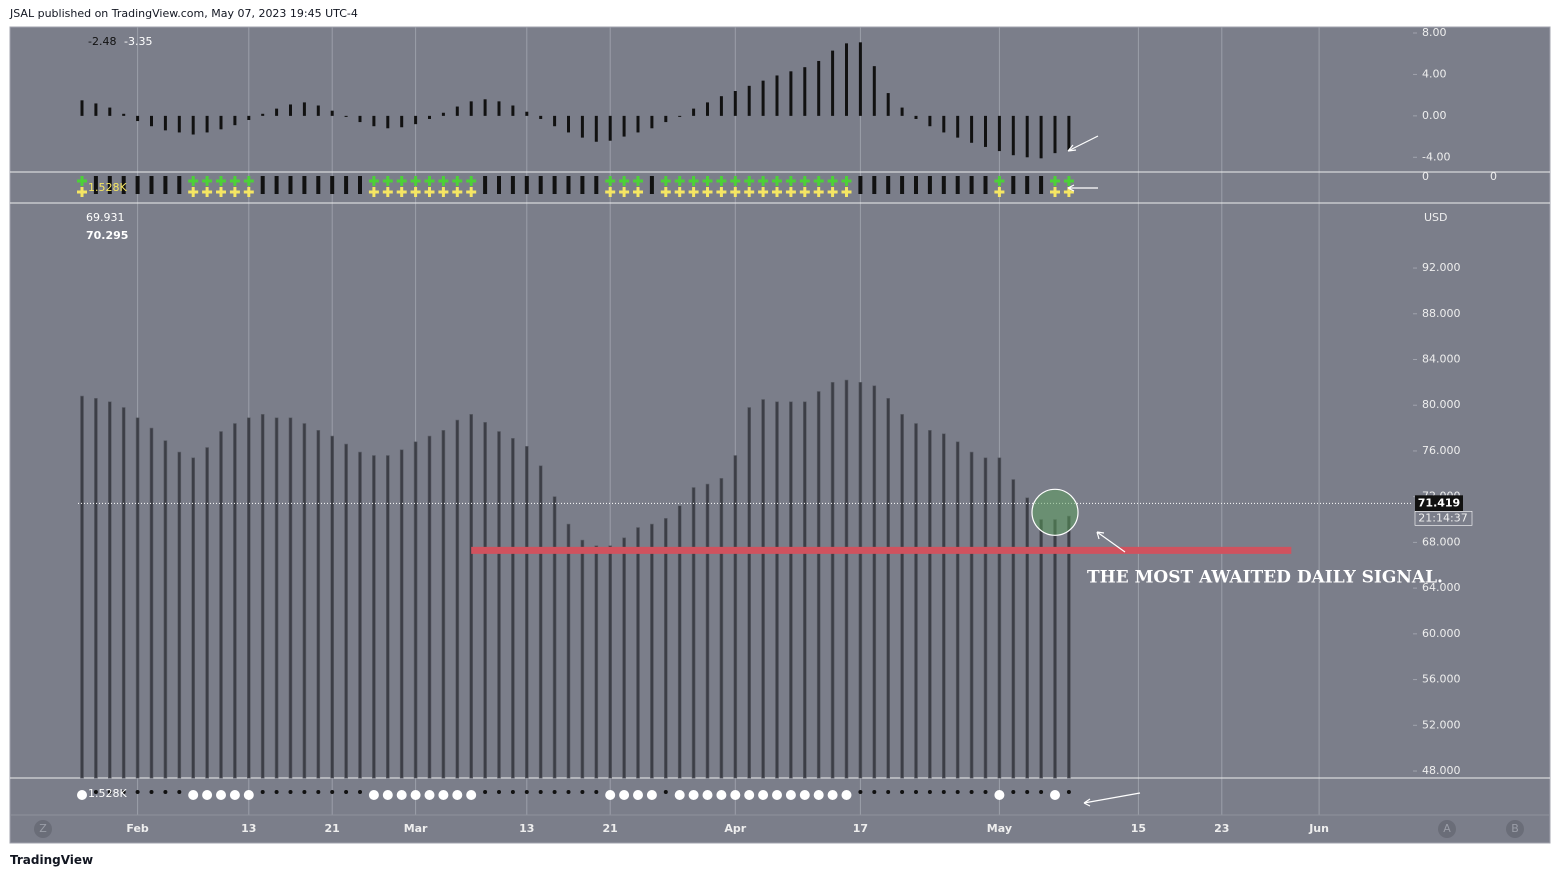 Image resolution: width=1560 pixels, height=879 pixels. I want to click on price-label-box, so click(1439, 503).